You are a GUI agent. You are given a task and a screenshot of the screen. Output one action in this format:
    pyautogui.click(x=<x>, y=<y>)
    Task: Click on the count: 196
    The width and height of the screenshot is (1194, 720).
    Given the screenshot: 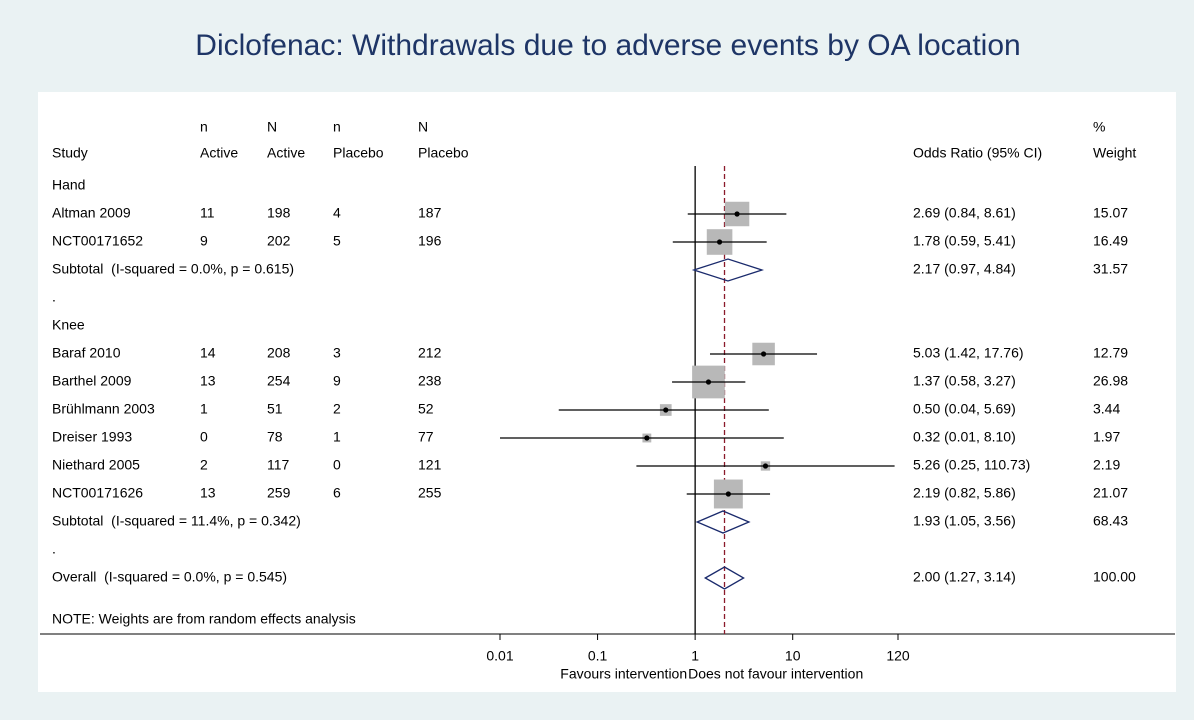 What is the action you would take?
    pyautogui.click(x=430, y=241)
    